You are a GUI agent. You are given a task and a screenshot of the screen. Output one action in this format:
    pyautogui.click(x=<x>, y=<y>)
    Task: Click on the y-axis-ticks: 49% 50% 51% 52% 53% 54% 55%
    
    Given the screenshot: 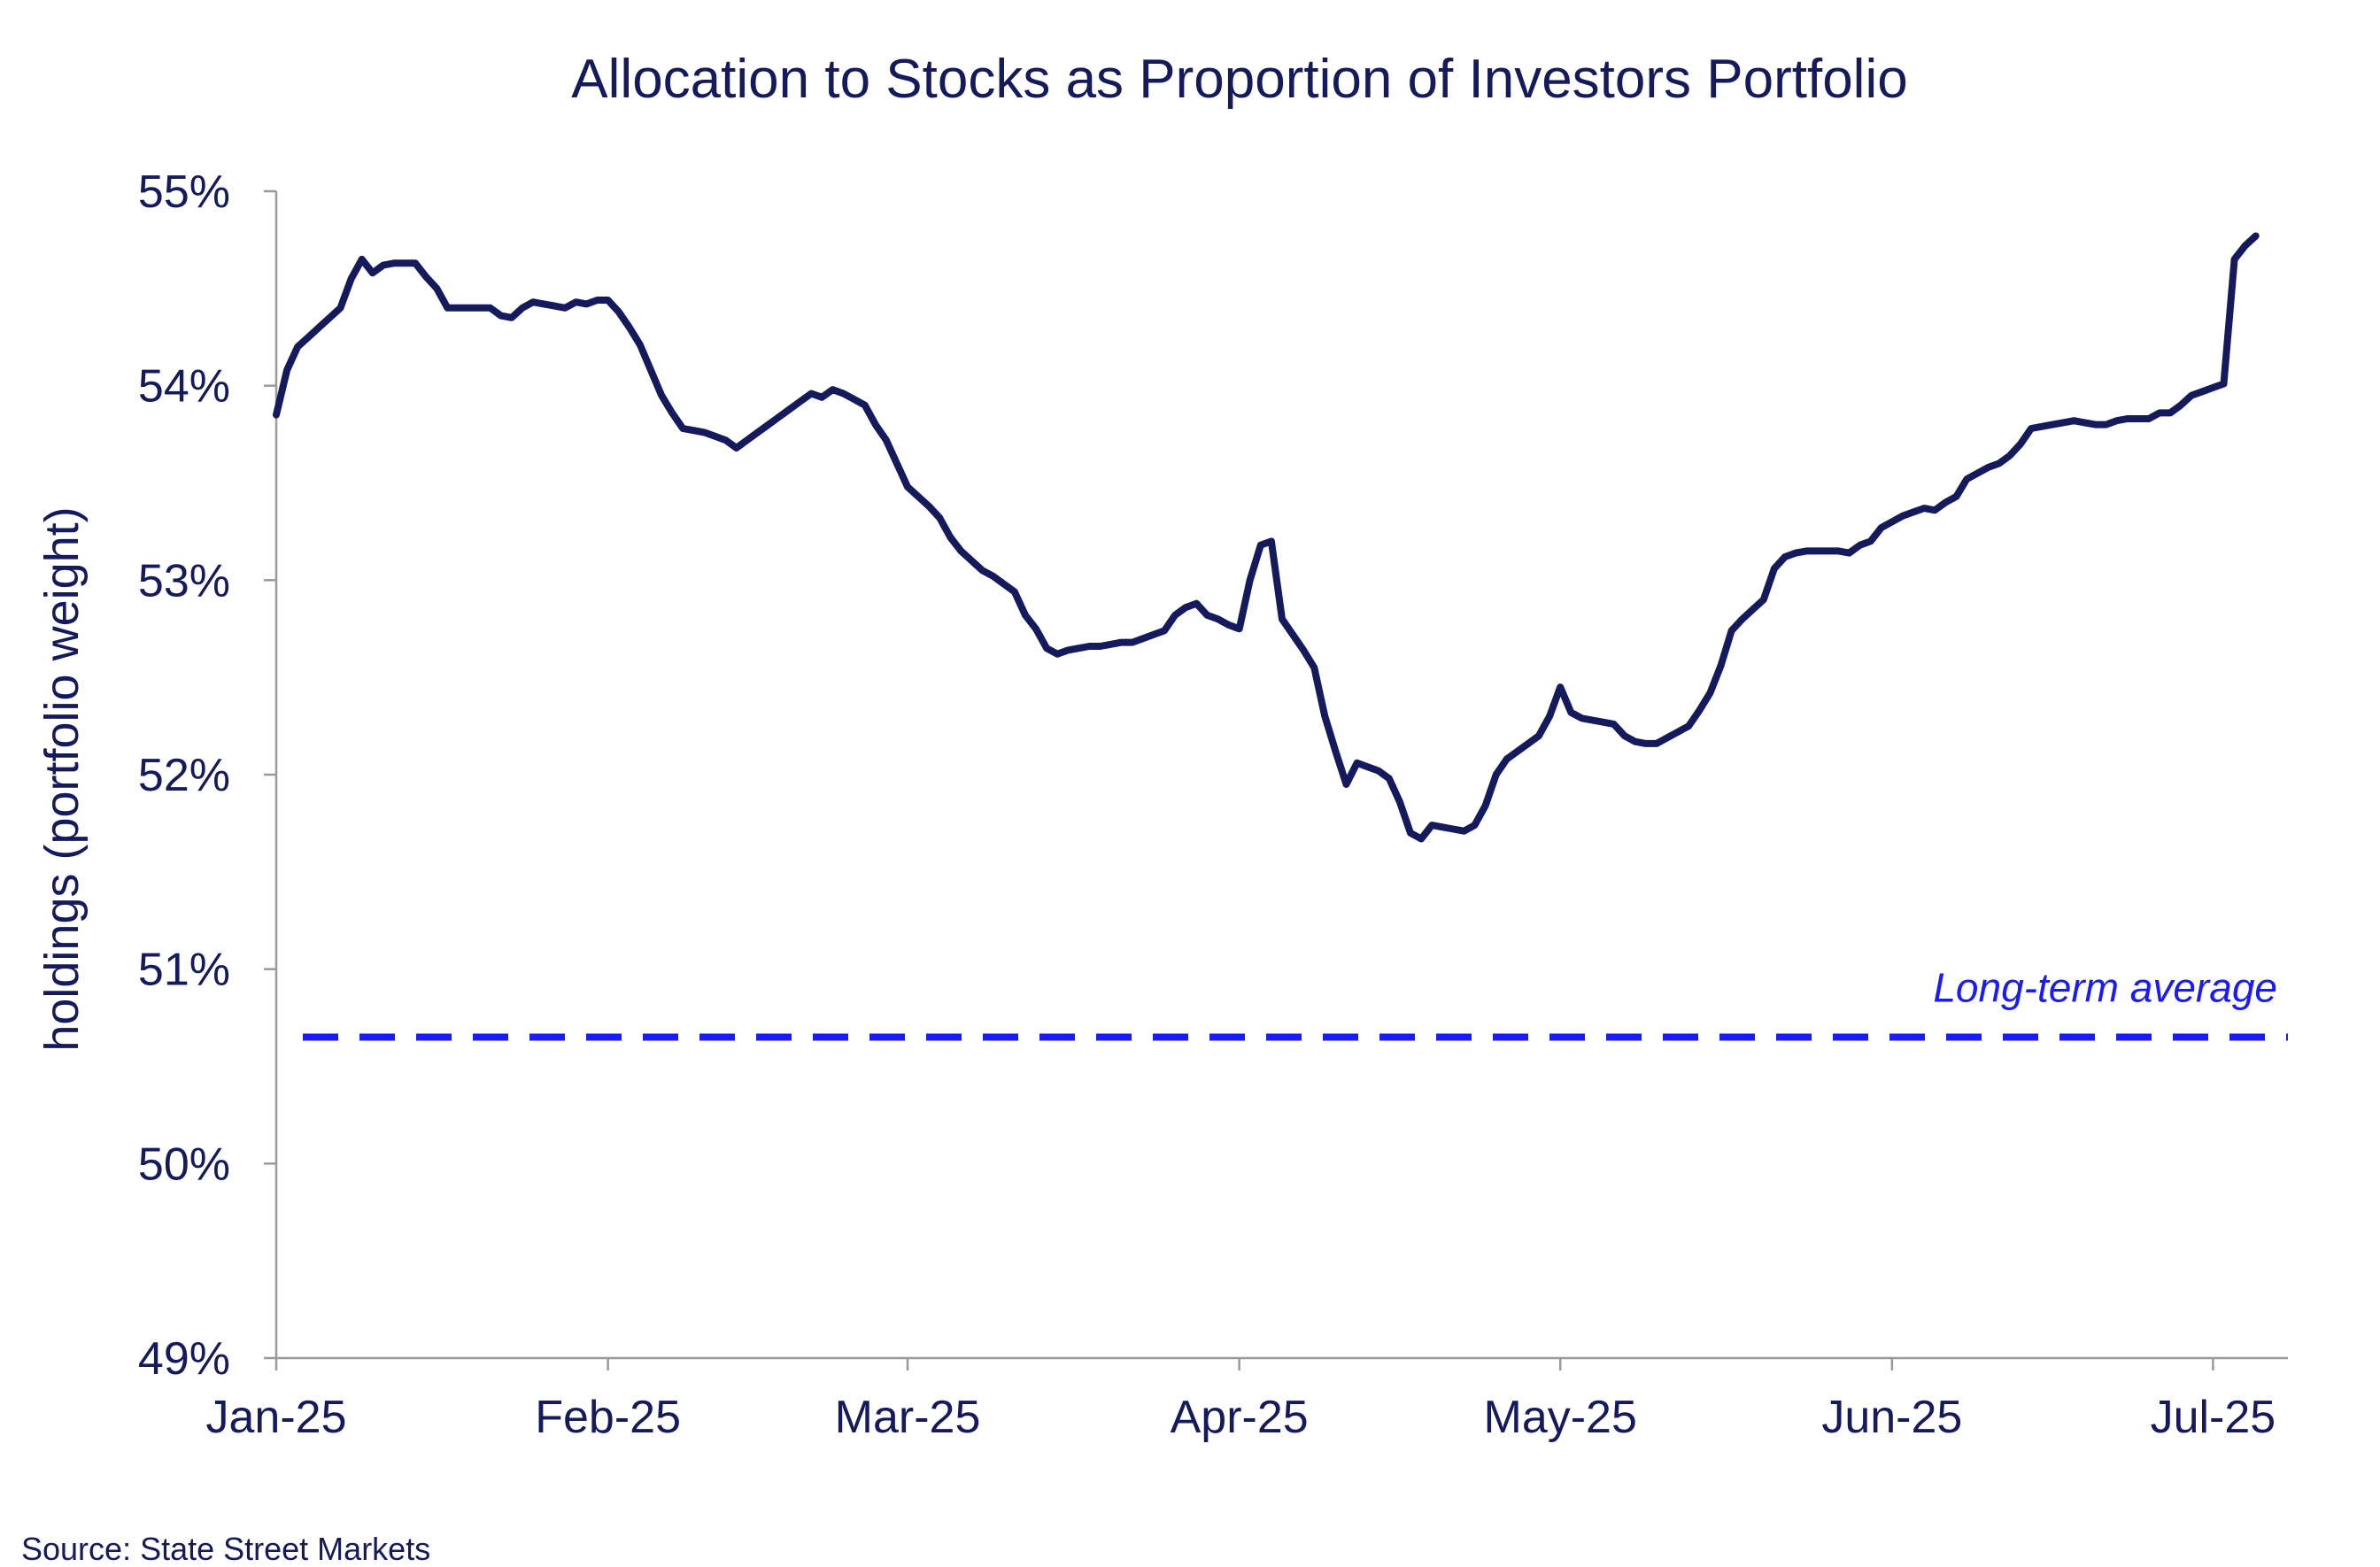 What is the action you would take?
    pyautogui.click(x=207, y=775)
    